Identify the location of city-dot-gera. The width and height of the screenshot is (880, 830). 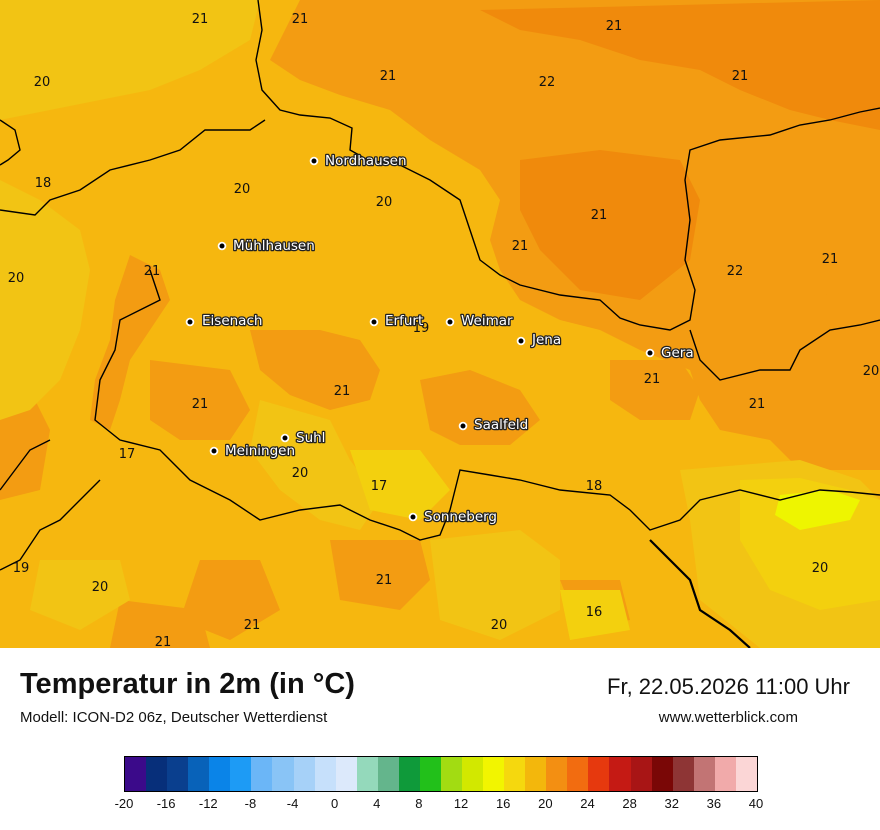
(650, 353).